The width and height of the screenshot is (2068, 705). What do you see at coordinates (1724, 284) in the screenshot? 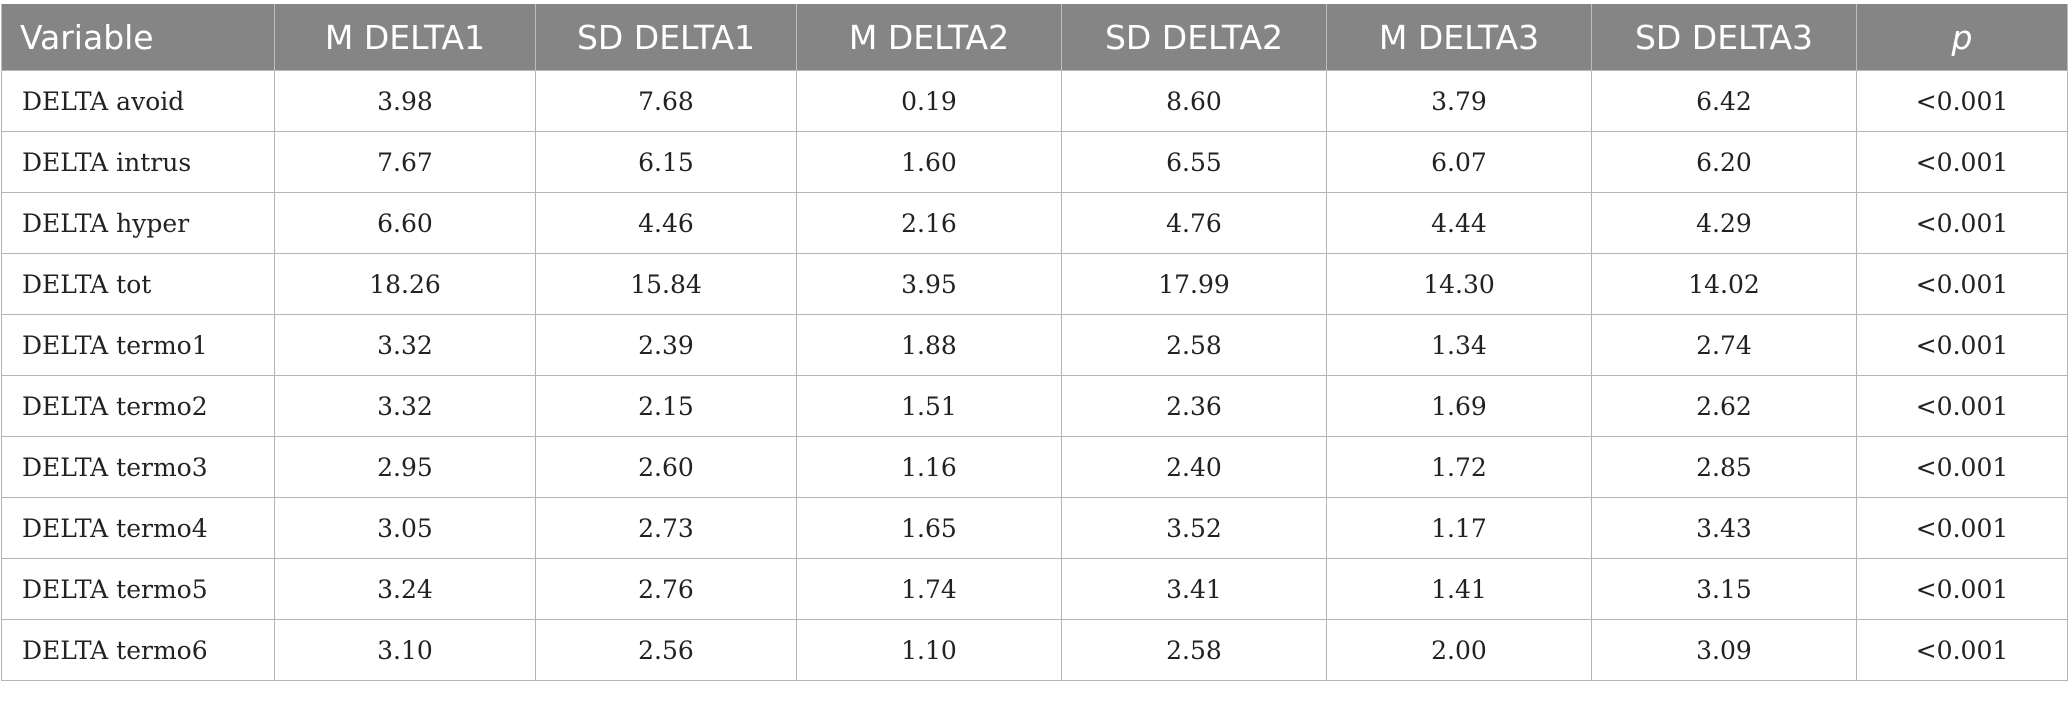
I see `cell-sd-delta3: 14.02` at bounding box center [1724, 284].